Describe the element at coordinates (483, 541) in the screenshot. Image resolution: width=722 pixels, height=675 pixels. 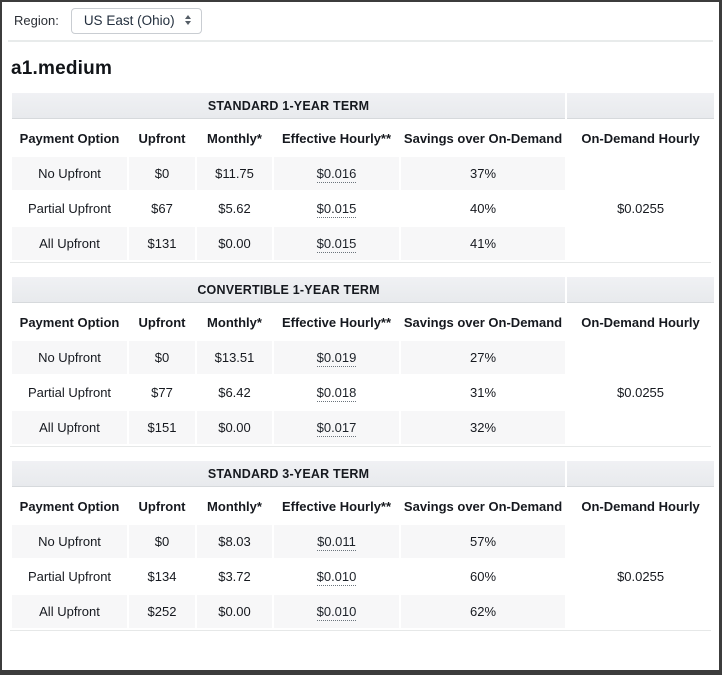
I see `savings-cell: 57%` at that location.